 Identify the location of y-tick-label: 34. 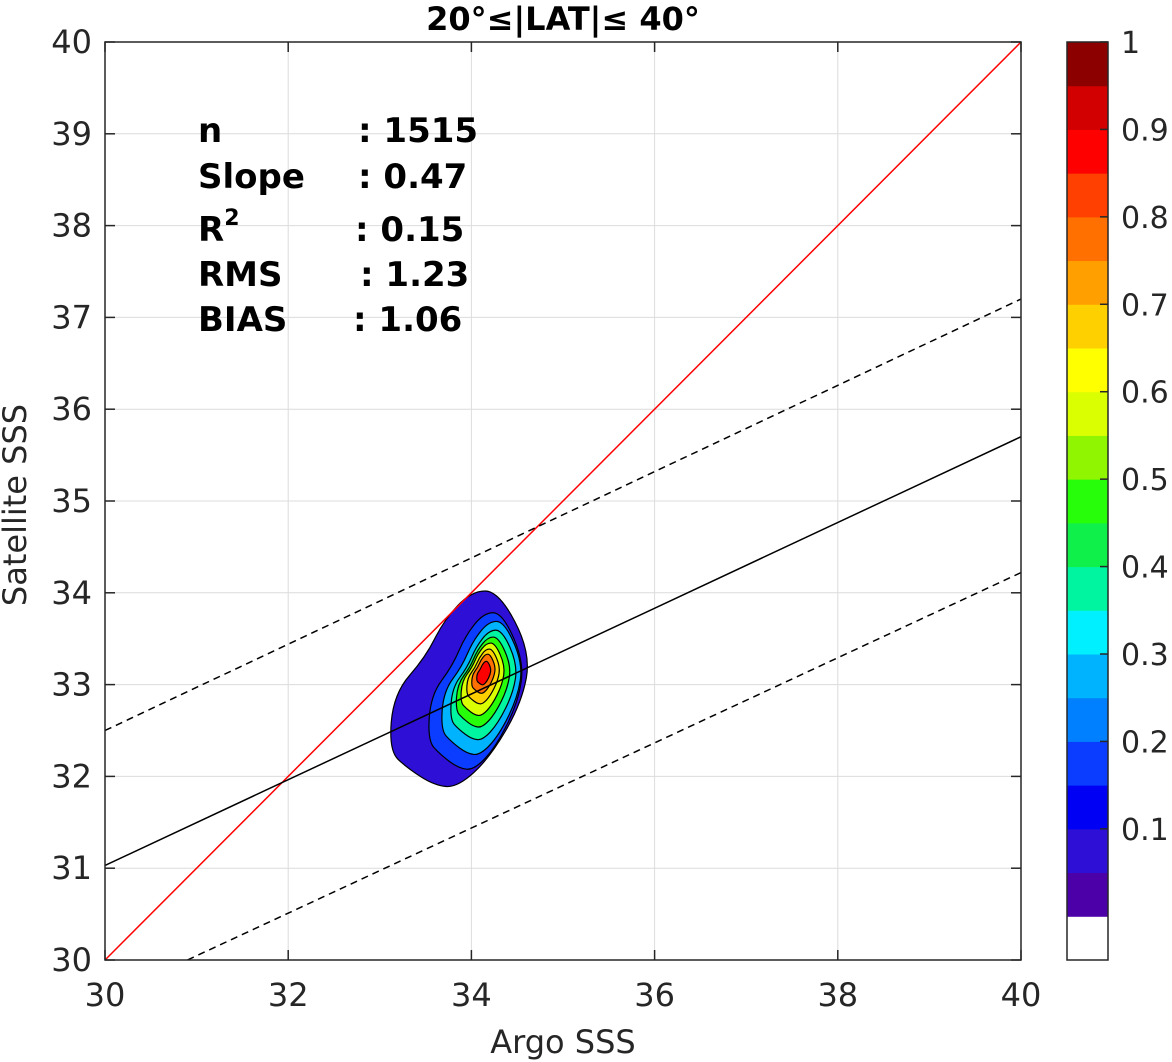
(71, 593).